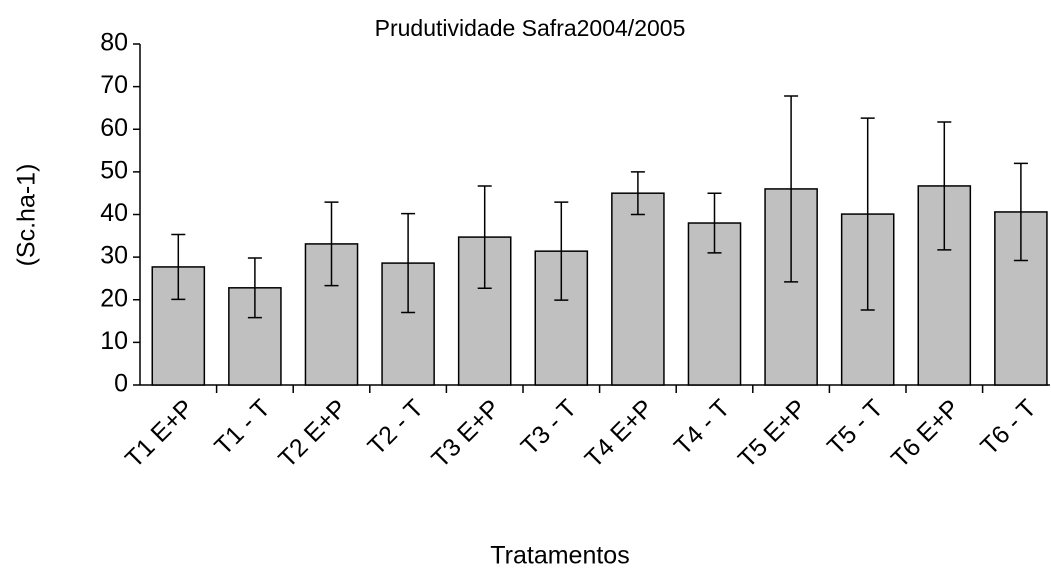 Image resolution: width=1051 pixels, height=575 pixels. I want to click on y-axis-label: (Sc.ha-1), so click(27, 215).